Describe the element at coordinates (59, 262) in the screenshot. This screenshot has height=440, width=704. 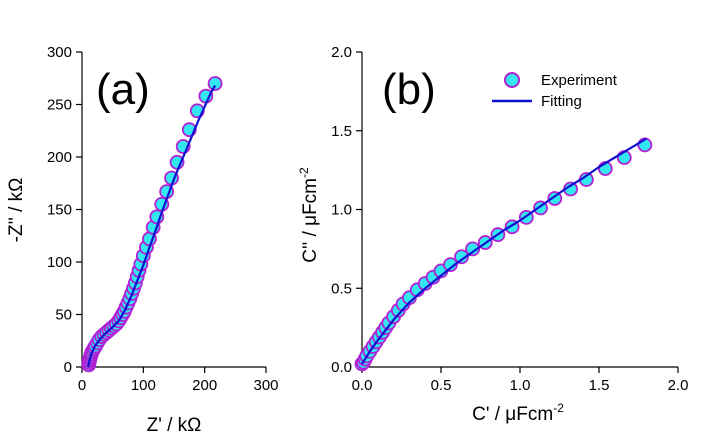
I see `panel-a-y-tick-label: 100` at that location.